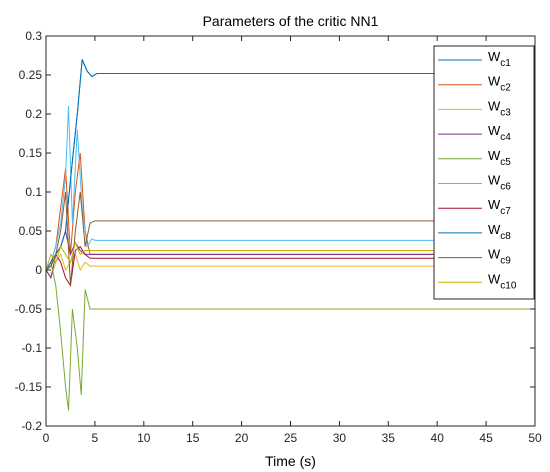 The width and height of the screenshot is (550, 472). I want to click on x-tick-label: 35, so click(389, 438).